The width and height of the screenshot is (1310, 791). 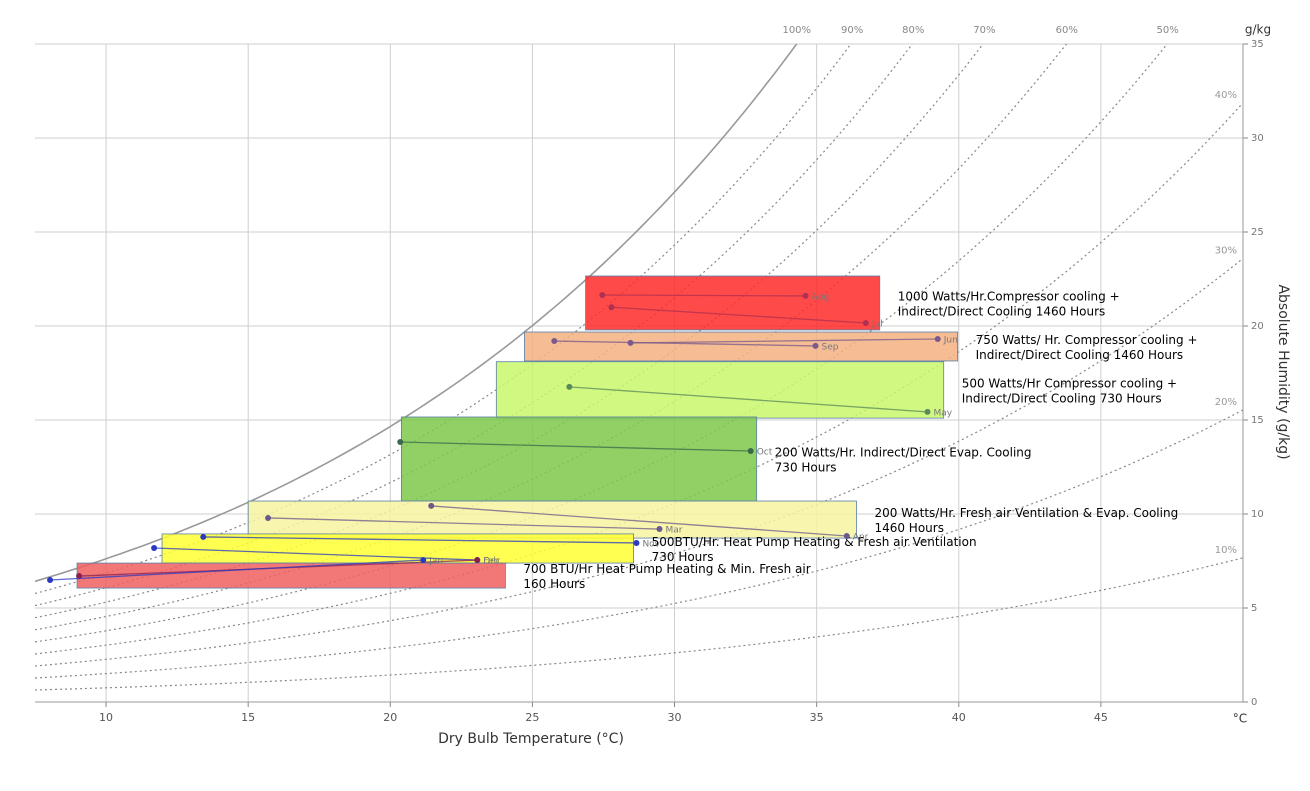 I want to click on rh-label: 10%, so click(x=1226, y=550).